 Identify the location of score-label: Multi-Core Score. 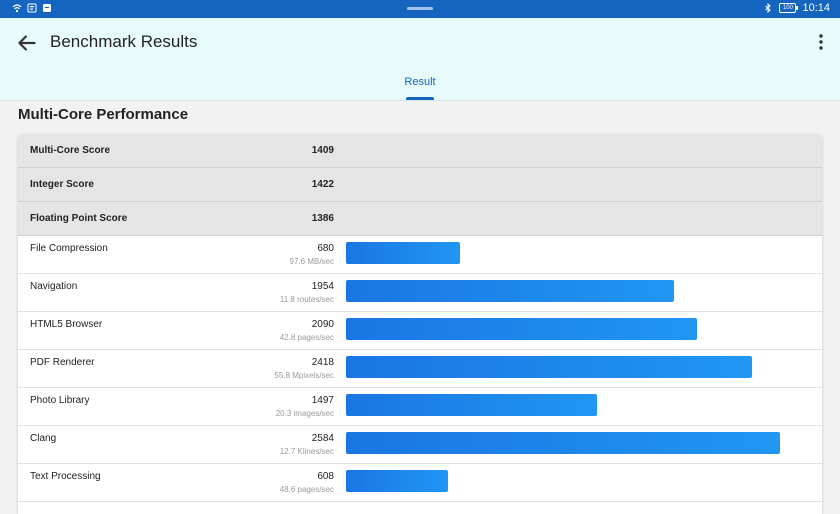
(70, 150).